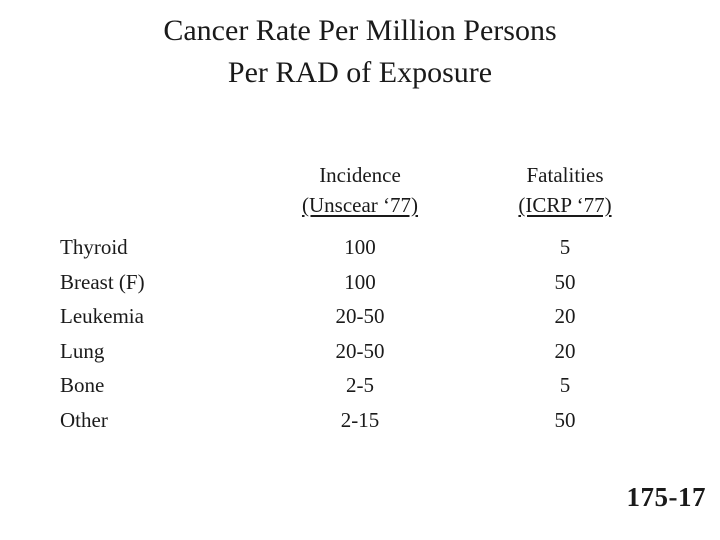 The width and height of the screenshot is (720, 540). I want to click on slide-page-number: 175-17, so click(666, 497).